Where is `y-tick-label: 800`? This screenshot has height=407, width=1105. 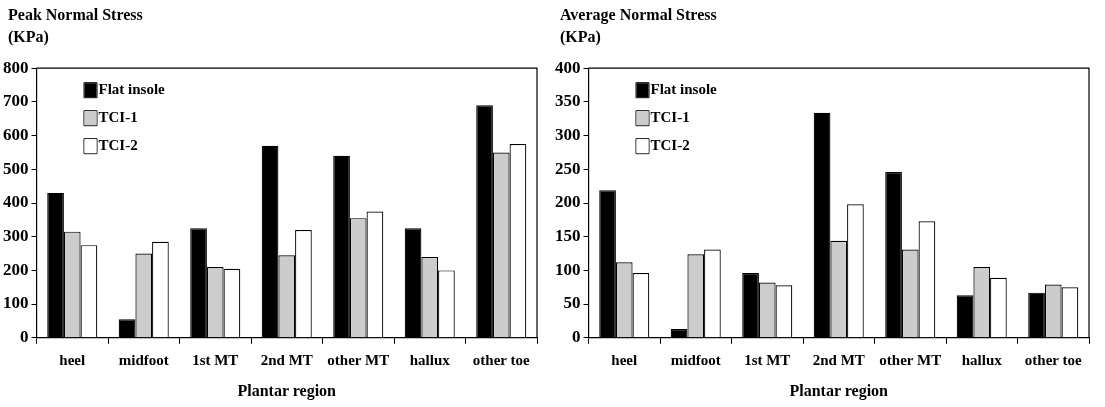 y-tick-label: 800 is located at coordinates (16, 67).